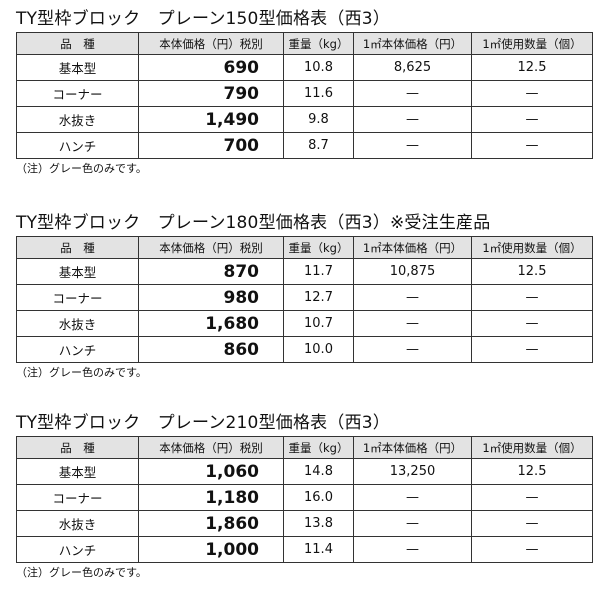  I want to click on price-cell: 700, so click(211, 145).